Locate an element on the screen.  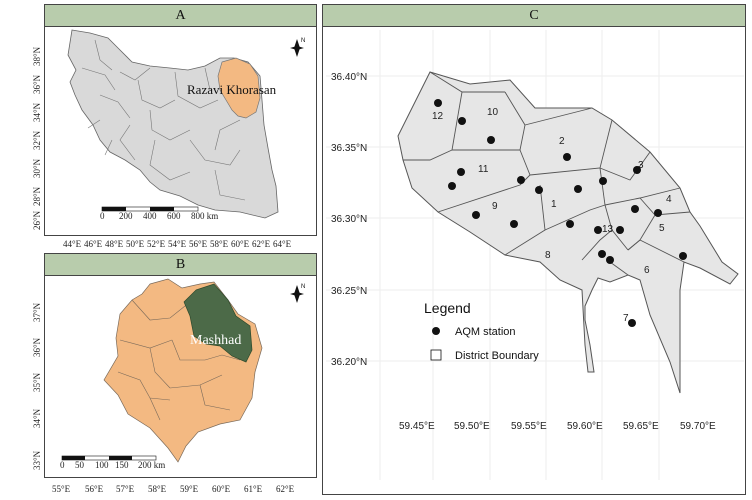
district-label: 3 is located at coordinates (641, 165).